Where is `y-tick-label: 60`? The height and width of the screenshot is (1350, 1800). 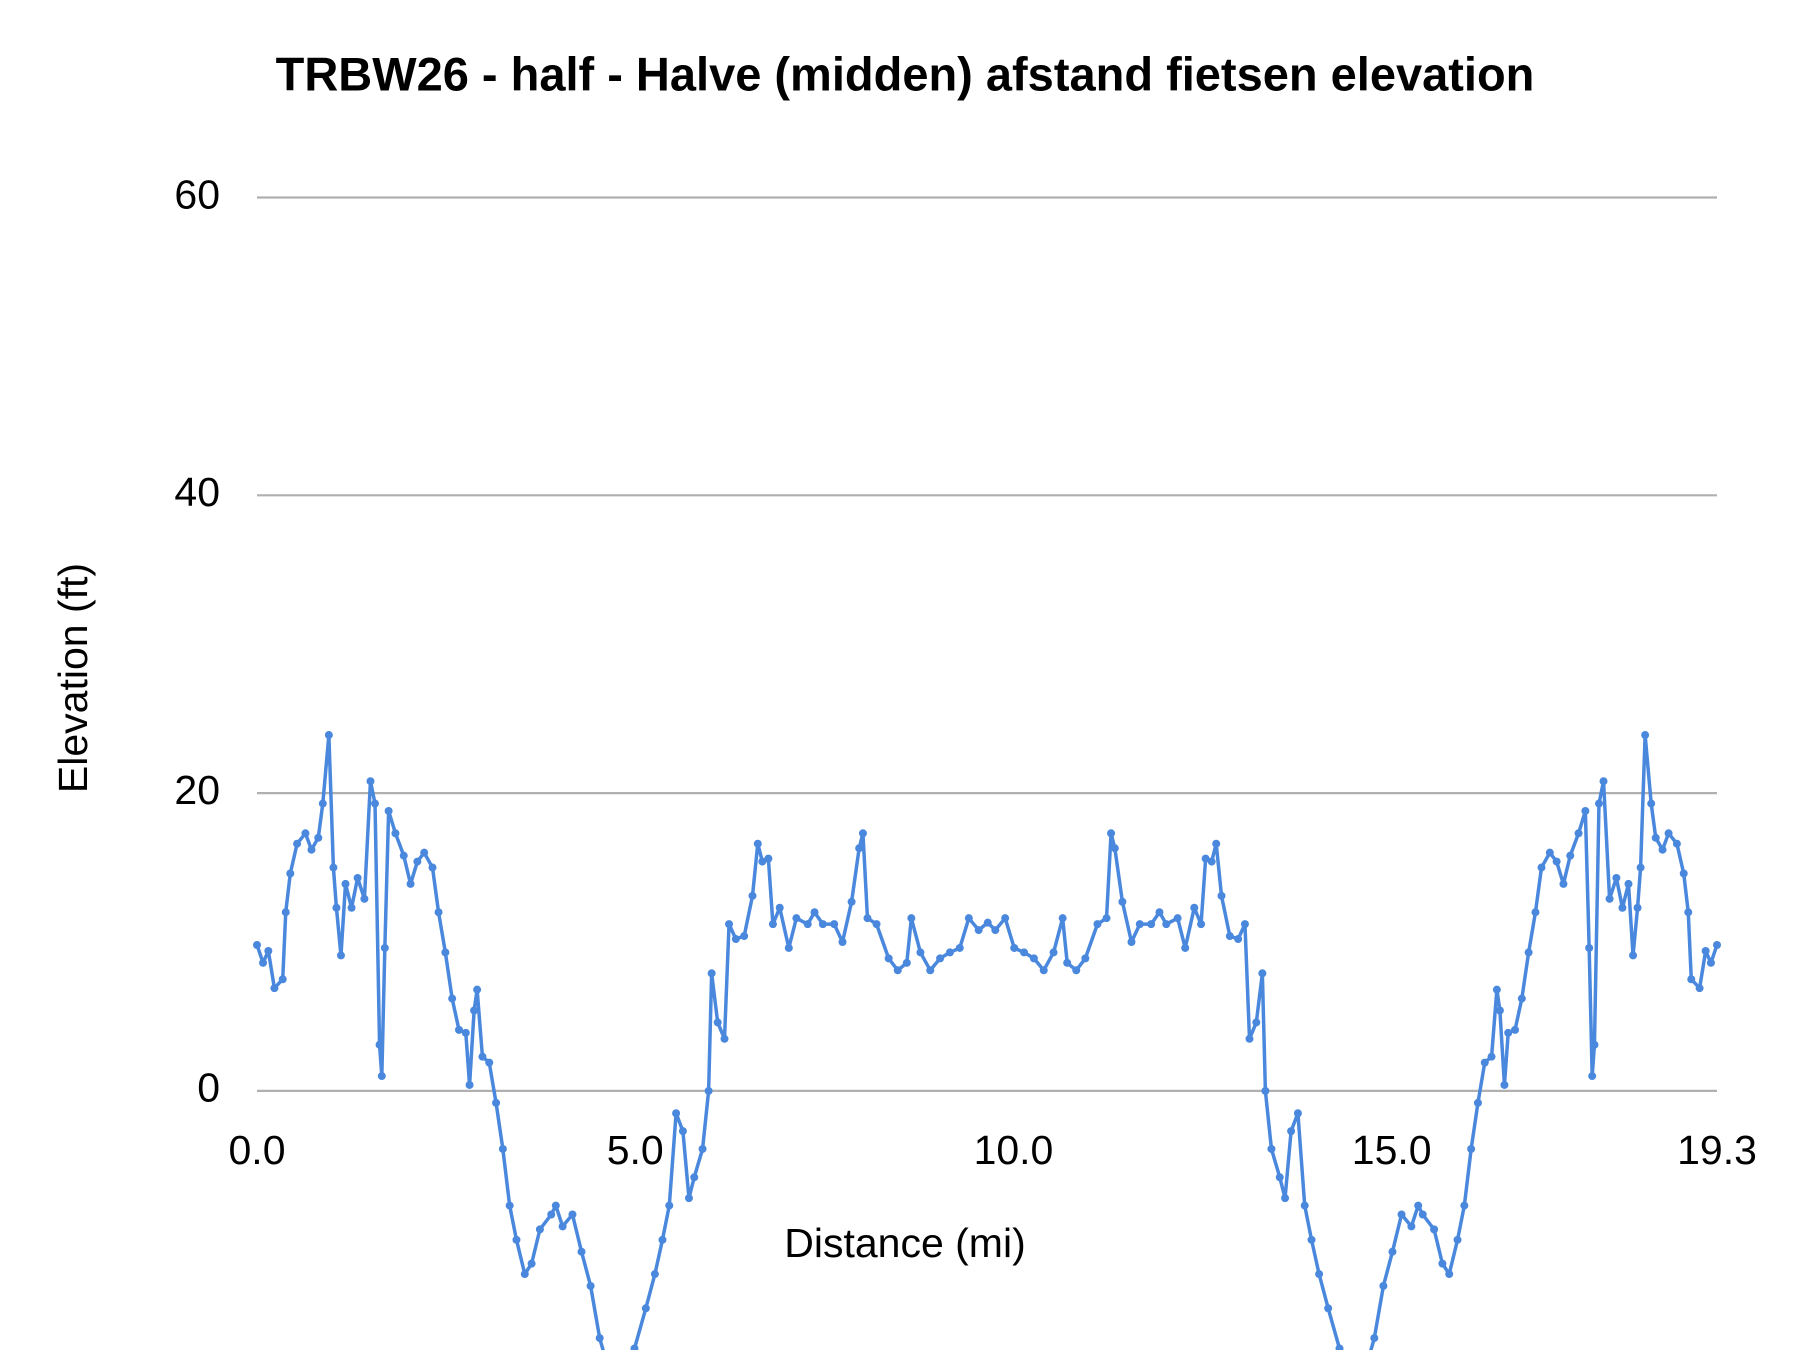
y-tick-label: 60 is located at coordinates (197, 194).